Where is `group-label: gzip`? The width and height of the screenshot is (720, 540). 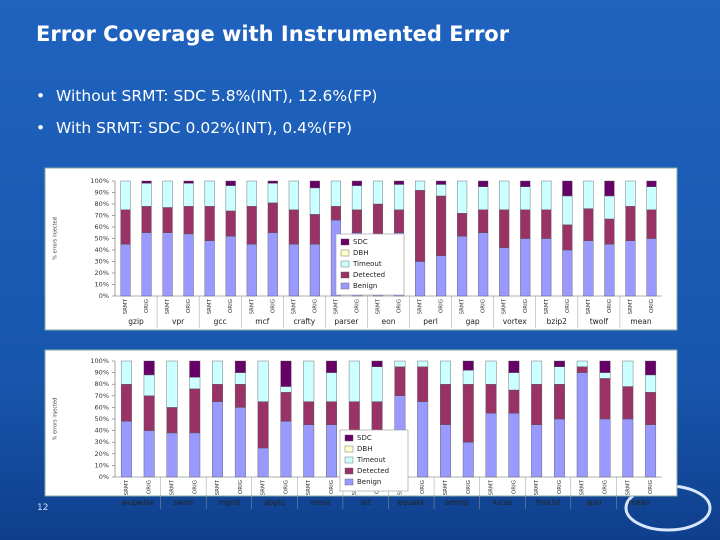 group-label: gzip is located at coordinates (136, 321).